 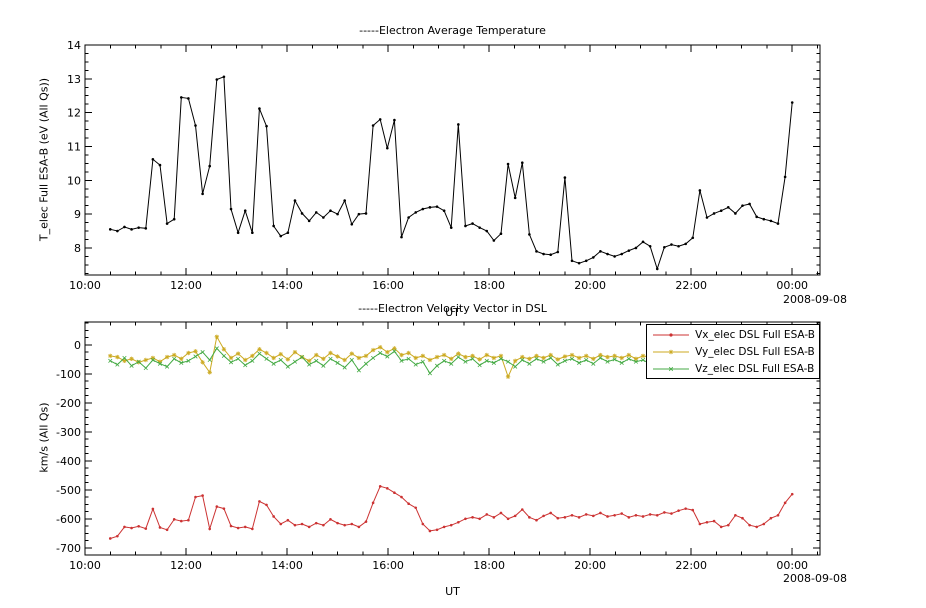 What do you see at coordinates (74, 45) in the screenshot?
I see `svg-text: 14` at bounding box center [74, 45].